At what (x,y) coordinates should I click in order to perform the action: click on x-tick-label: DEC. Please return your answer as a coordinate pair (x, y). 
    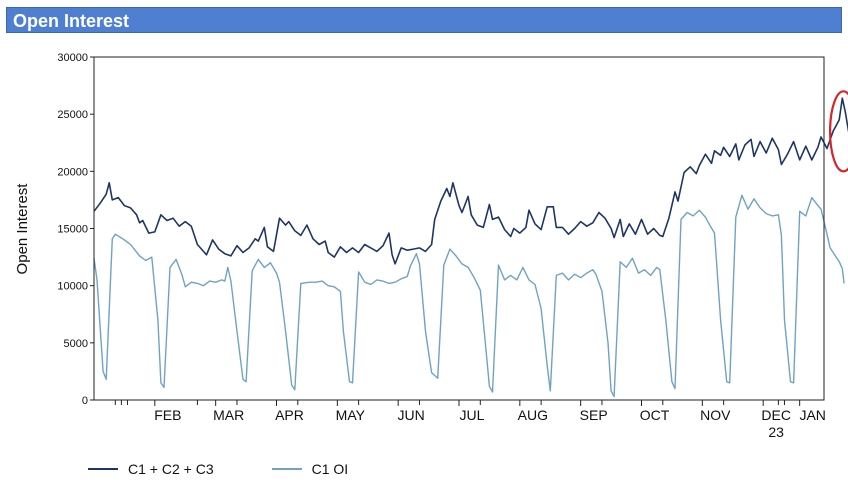
    Looking at the image, I should click on (776, 415).